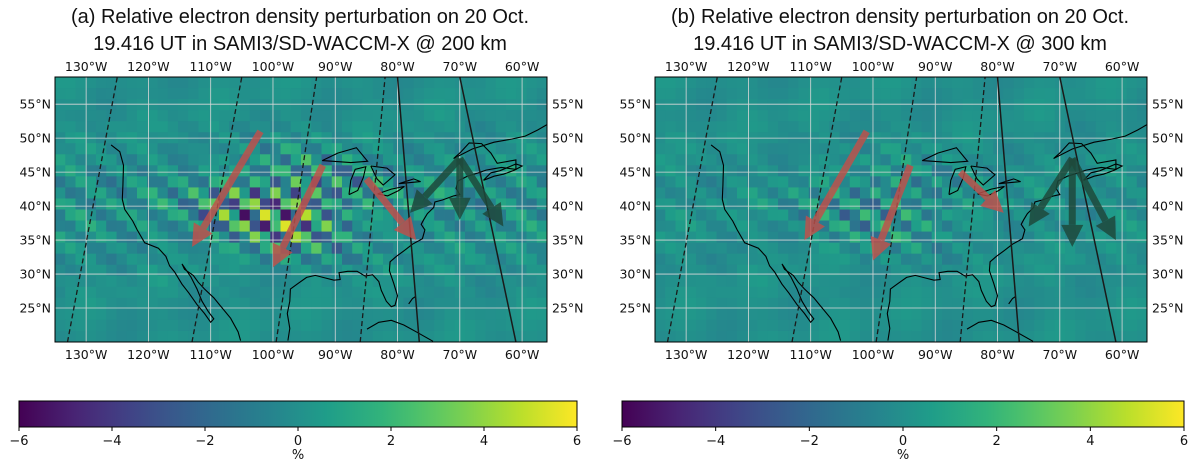 The image size is (1200, 463). Describe the element at coordinates (111, 441) in the screenshot. I see `colorbar-tick-label: −4` at that location.